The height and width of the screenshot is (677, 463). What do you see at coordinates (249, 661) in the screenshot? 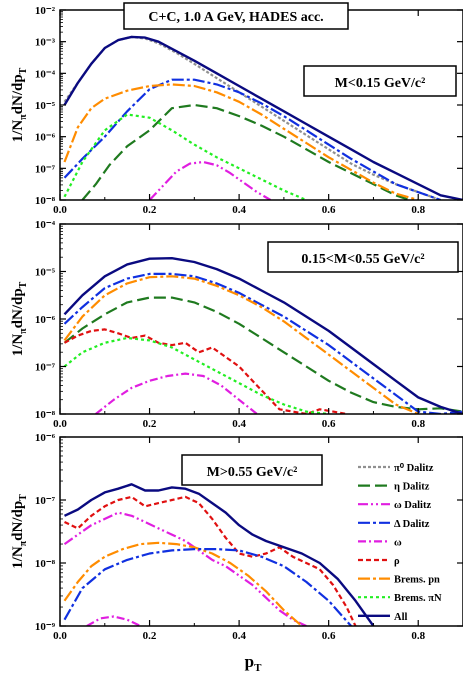
I see `x-axis-label-main: p` at bounding box center [249, 661].